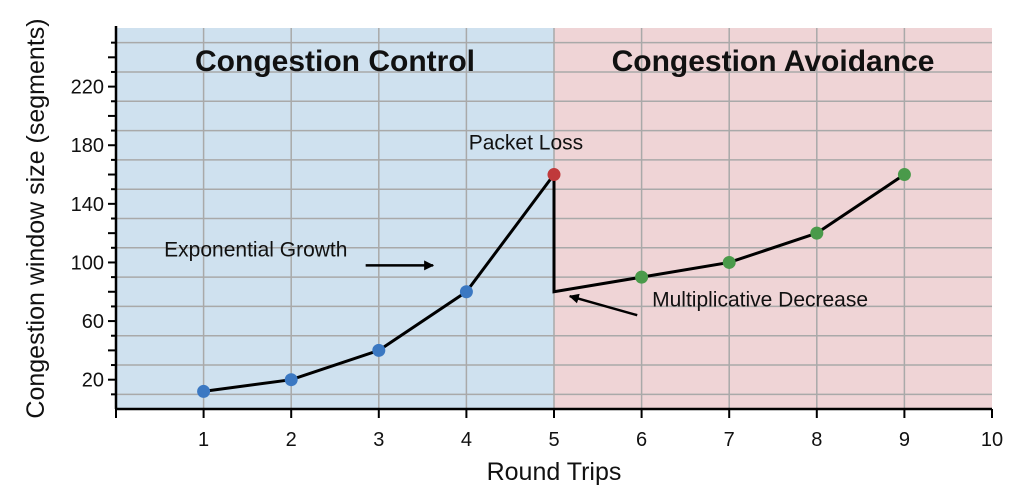 The height and width of the screenshot is (500, 1024). What do you see at coordinates (93, 322) in the screenshot?
I see `y-tick-label: 60` at bounding box center [93, 322].